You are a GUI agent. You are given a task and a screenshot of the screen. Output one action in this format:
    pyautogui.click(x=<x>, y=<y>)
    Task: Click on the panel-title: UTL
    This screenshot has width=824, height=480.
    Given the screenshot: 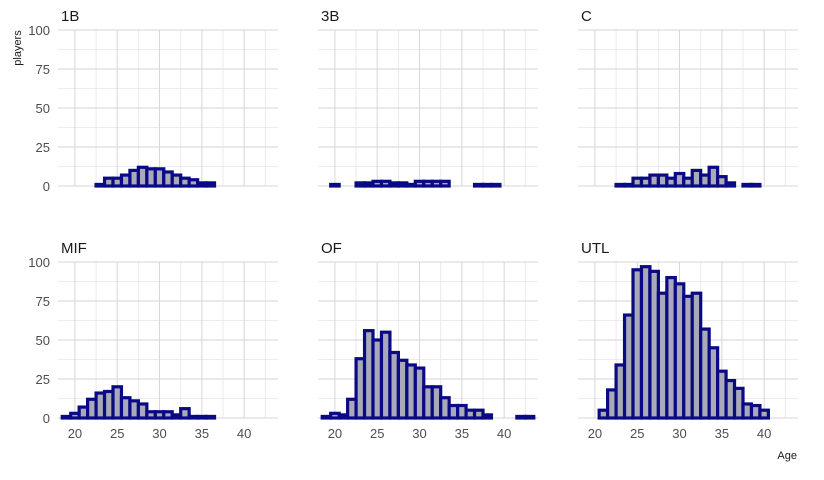 What is the action you would take?
    pyautogui.click(x=595, y=248)
    